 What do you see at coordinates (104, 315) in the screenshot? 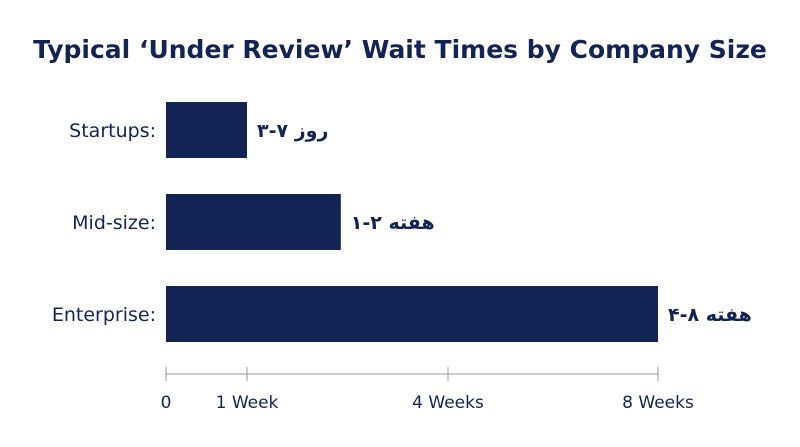
I see `category-label: Enterprise:` at bounding box center [104, 315].